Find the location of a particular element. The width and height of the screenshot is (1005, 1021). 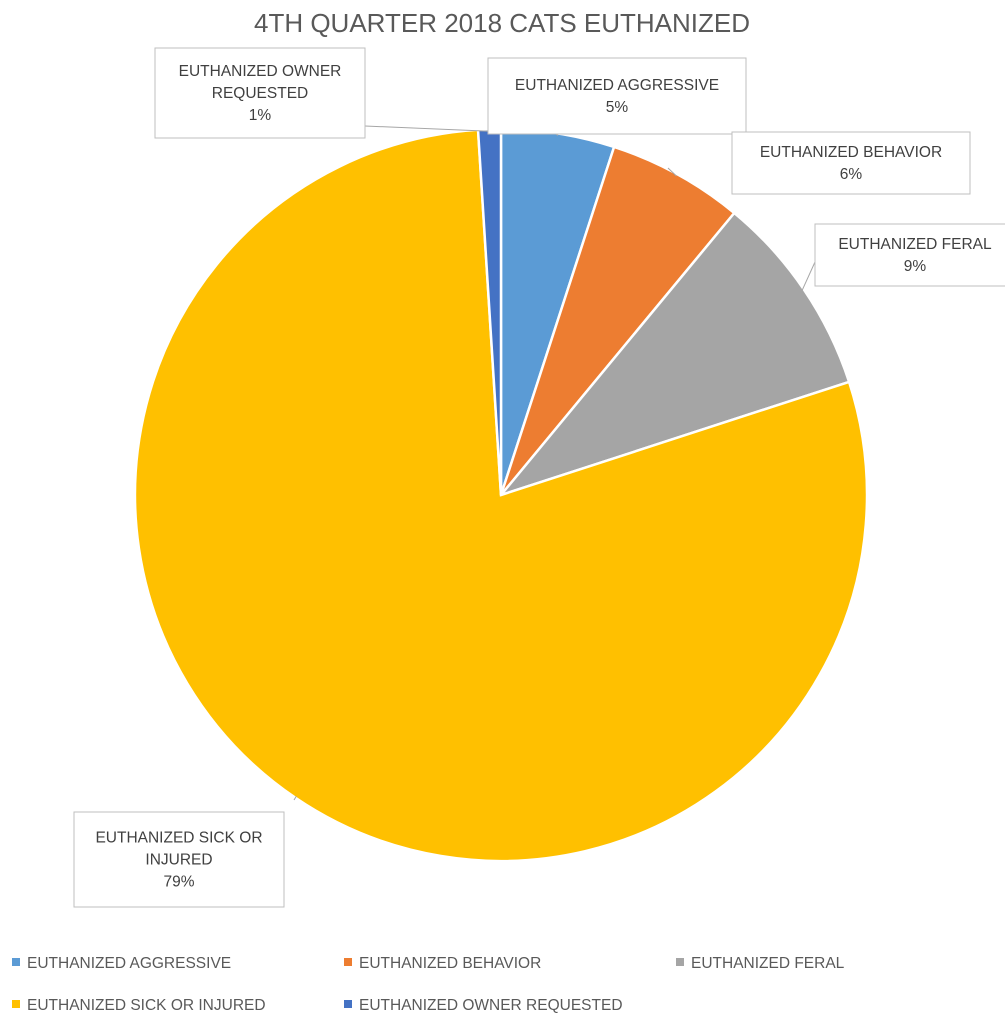

legend-item: EUTHANIZED OWNER REQUESTED is located at coordinates (483, 1005).